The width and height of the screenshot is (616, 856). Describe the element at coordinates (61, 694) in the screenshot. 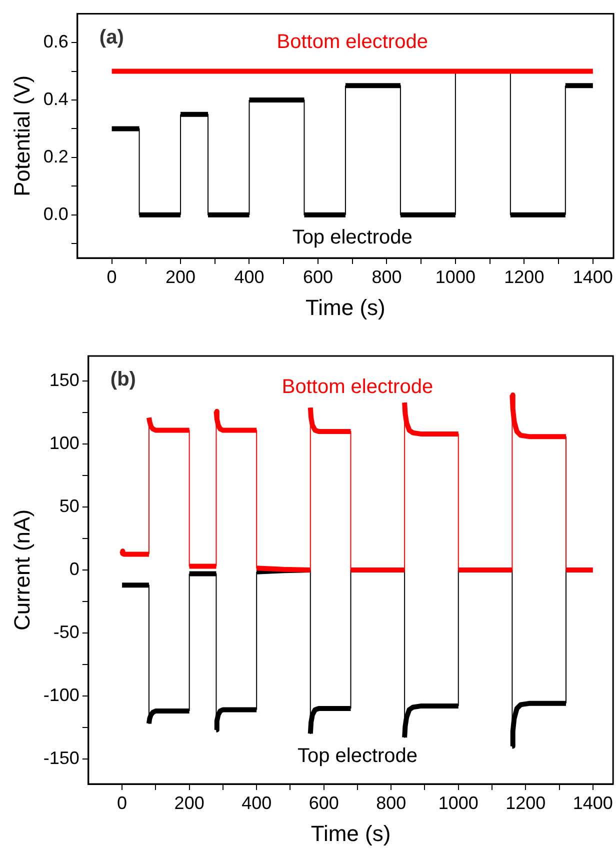

I see `y-tick-label: -100` at that location.